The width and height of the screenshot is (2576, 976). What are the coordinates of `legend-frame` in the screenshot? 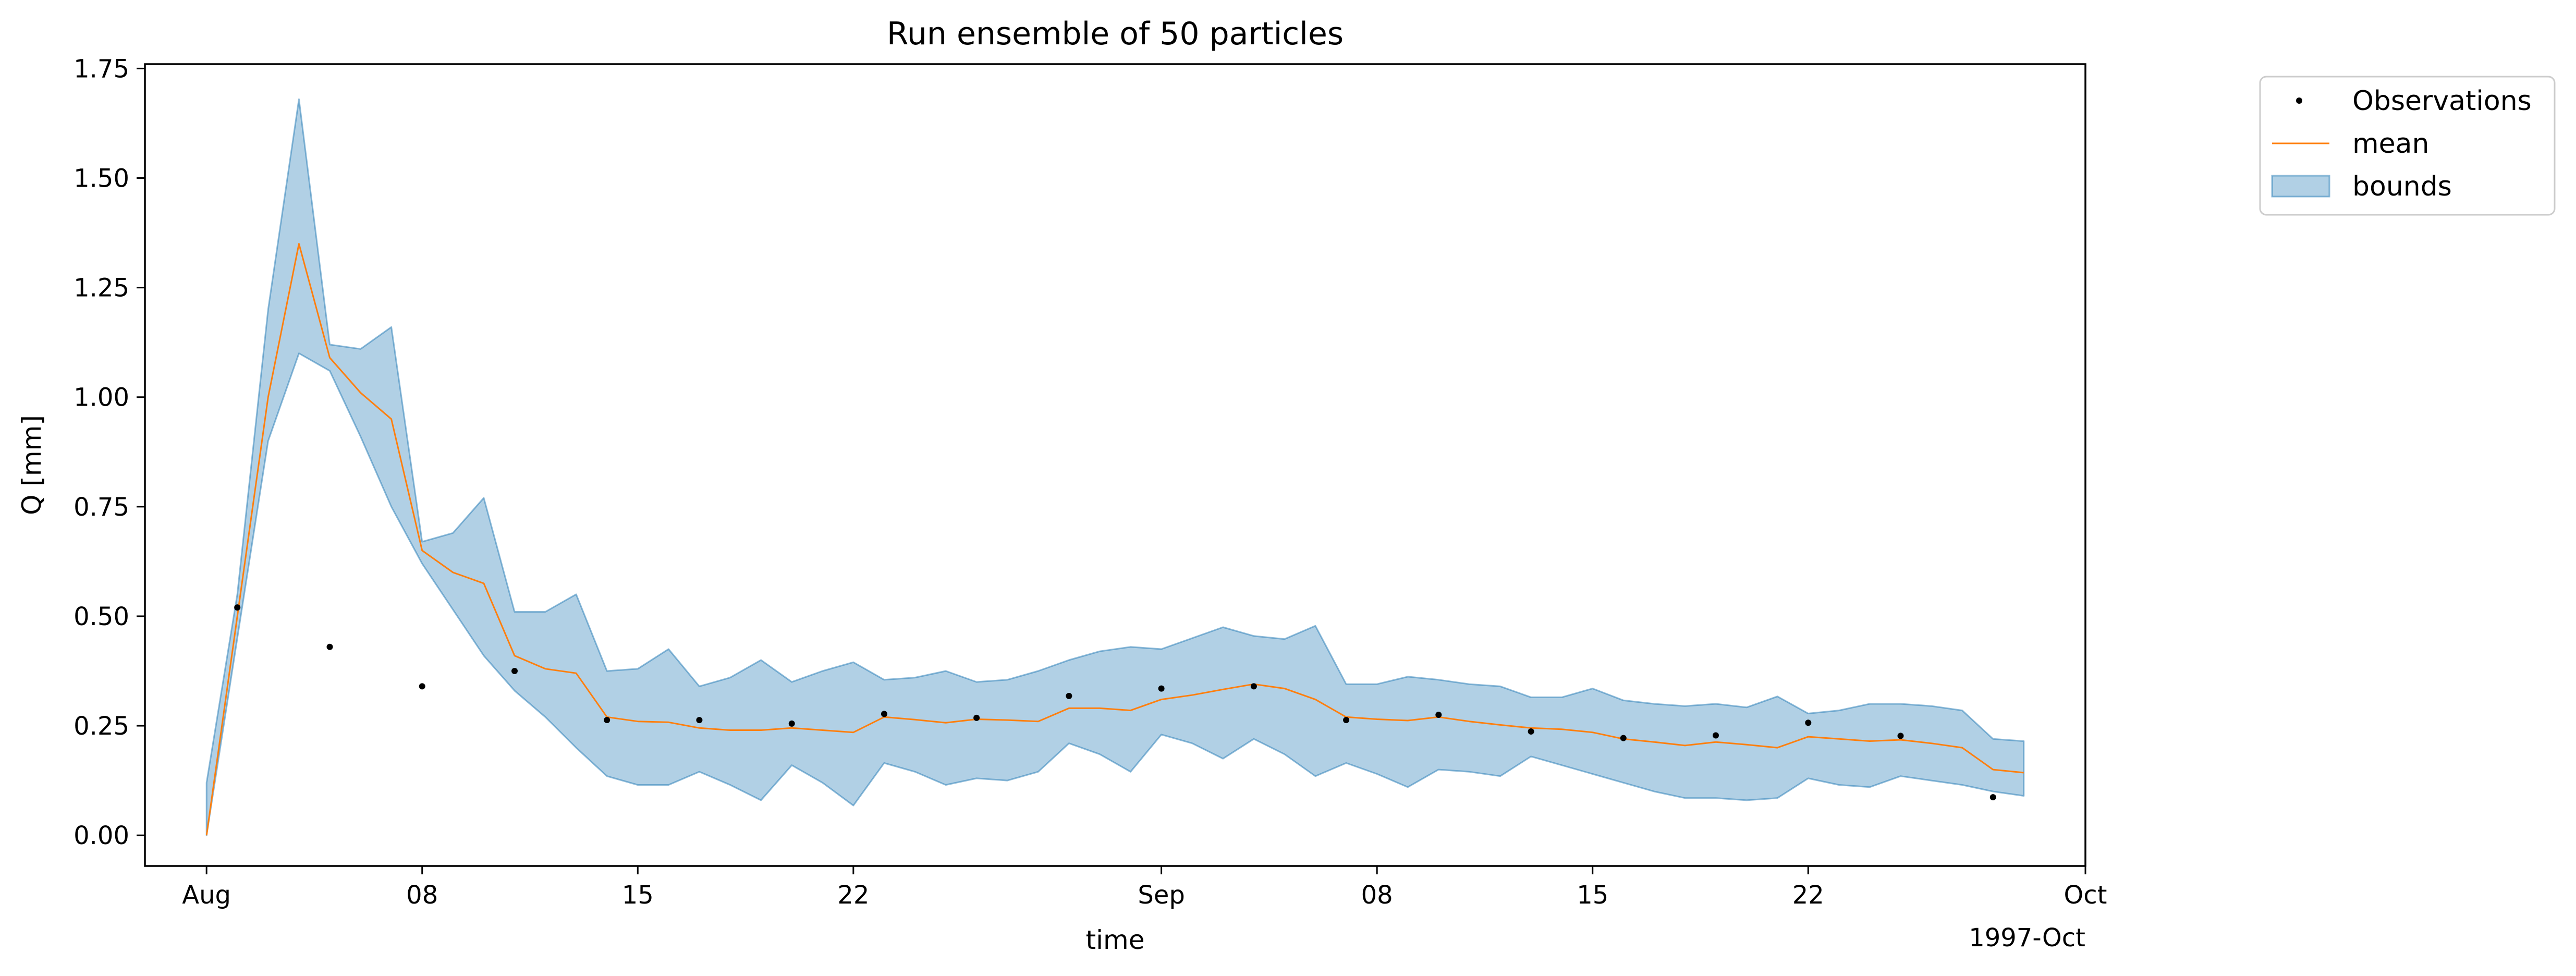 It's located at (2407, 146).